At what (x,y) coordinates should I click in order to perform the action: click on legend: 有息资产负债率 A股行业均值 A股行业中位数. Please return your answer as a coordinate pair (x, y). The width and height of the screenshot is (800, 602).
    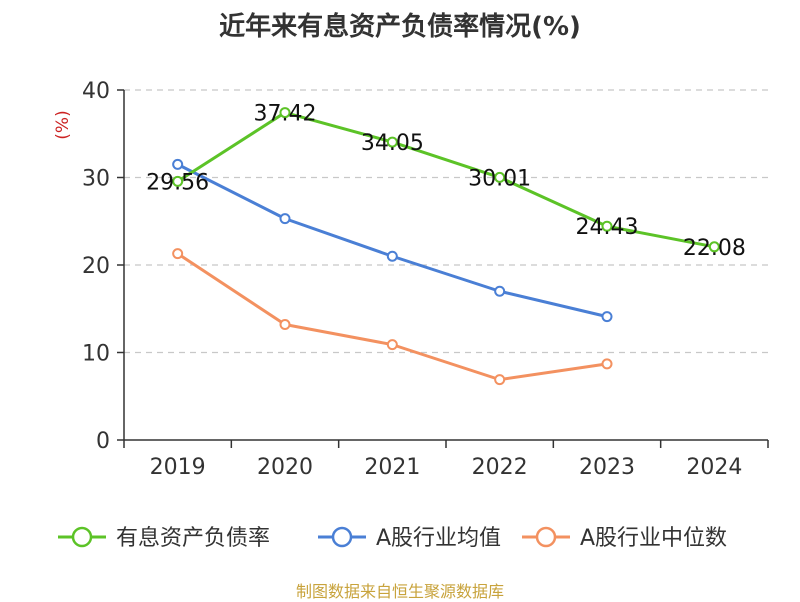
    Looking at the image, I should click on (392, 538).